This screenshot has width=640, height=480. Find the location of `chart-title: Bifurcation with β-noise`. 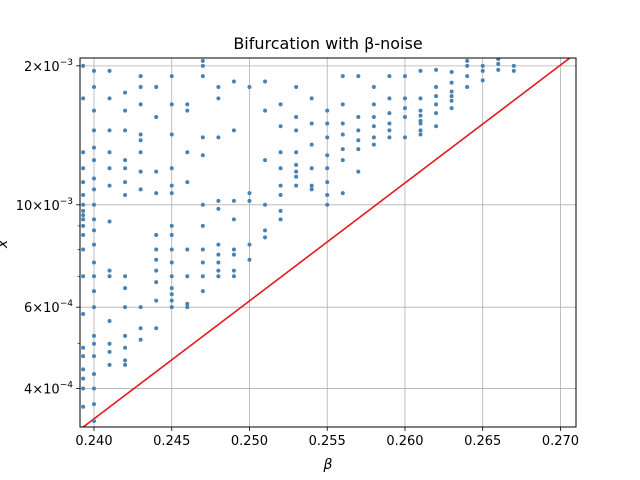

chart-title: Bifurcation with β-noise is located at coordinates (327, 43).